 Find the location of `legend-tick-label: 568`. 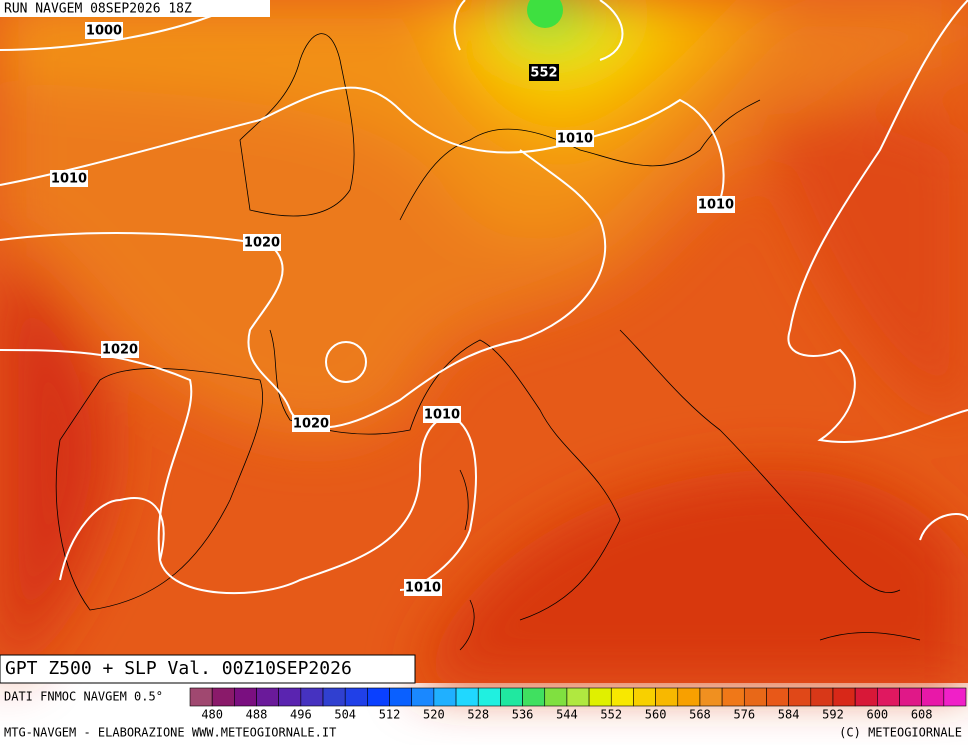

legend-tick-label: 568 is located at coordinates (700, 715).